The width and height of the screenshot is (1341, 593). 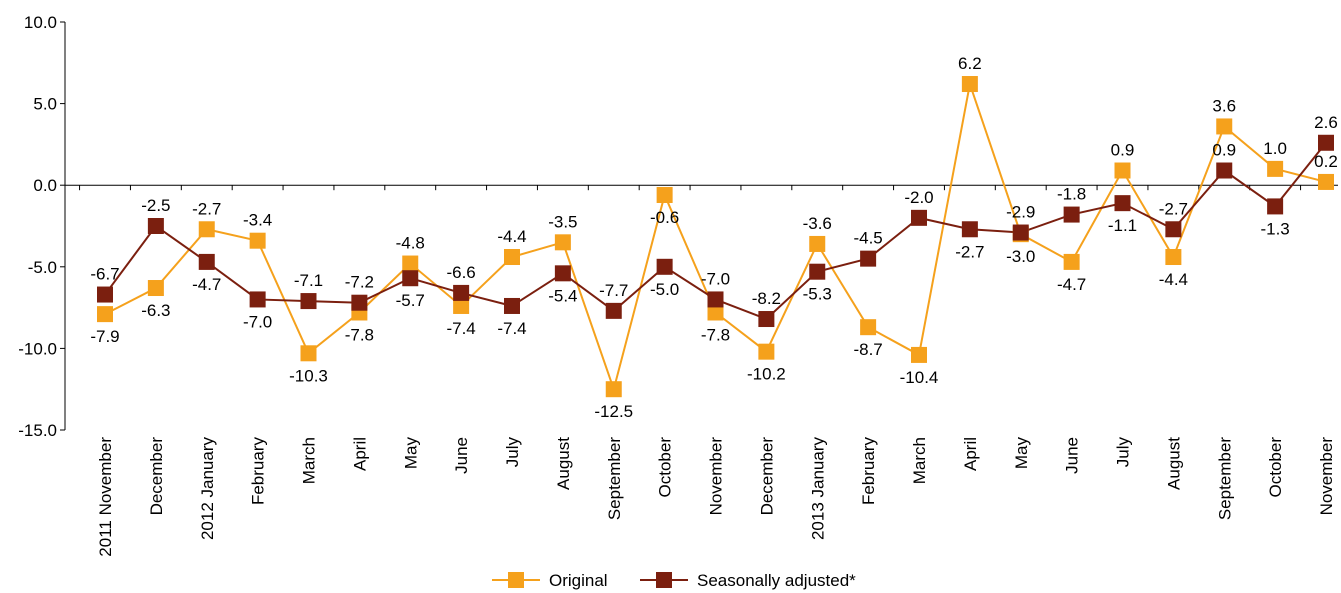 What do you see at coordinates (410, 243) in the screenshot?
I see `original-data-label: -4.8` at bounding box center [410, 243].